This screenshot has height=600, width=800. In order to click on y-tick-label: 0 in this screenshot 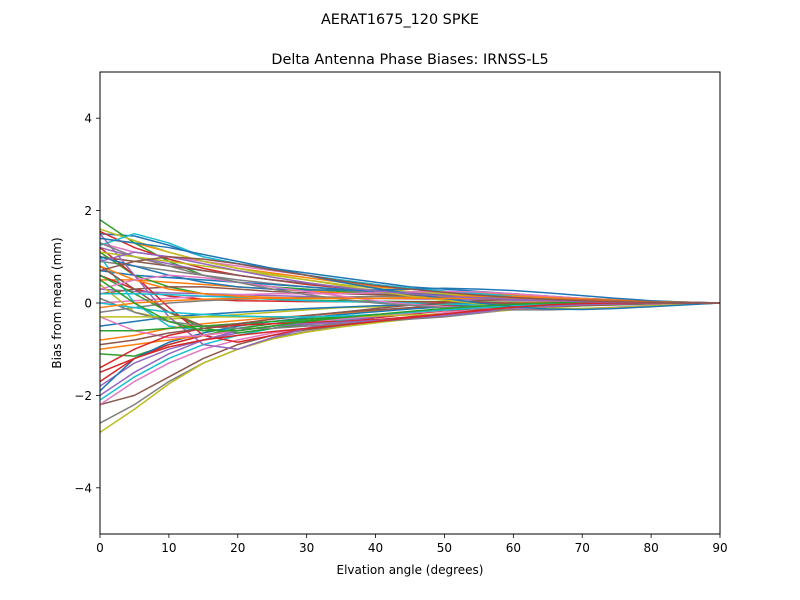, I will do `click(88, 304)`.